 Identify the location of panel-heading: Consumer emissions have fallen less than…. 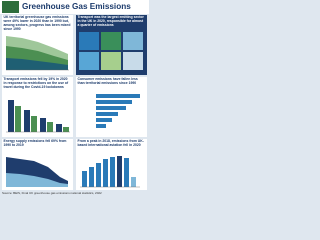
(107, 81).